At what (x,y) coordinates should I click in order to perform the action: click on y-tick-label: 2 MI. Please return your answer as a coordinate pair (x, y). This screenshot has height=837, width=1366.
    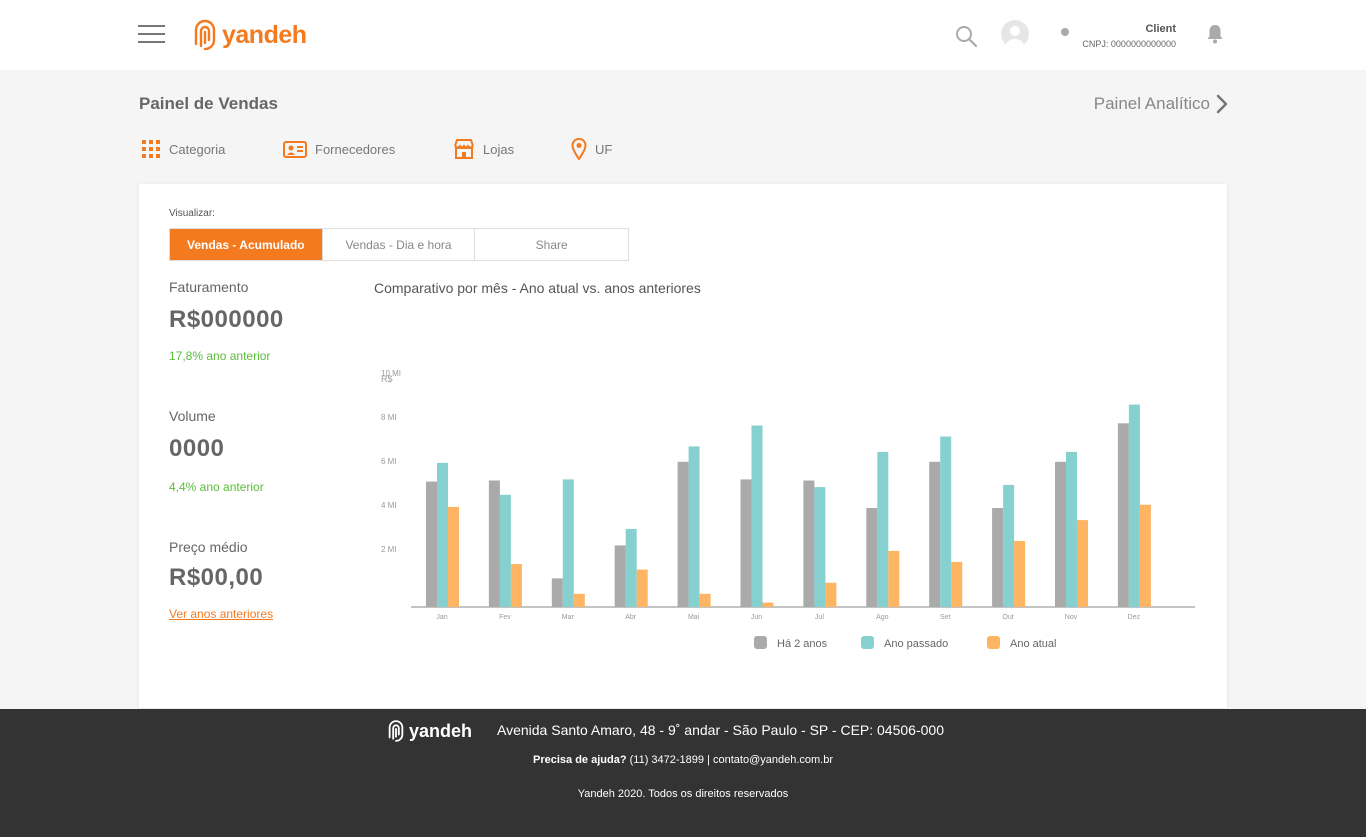
    Looking at the image, I should click on (389, 549).